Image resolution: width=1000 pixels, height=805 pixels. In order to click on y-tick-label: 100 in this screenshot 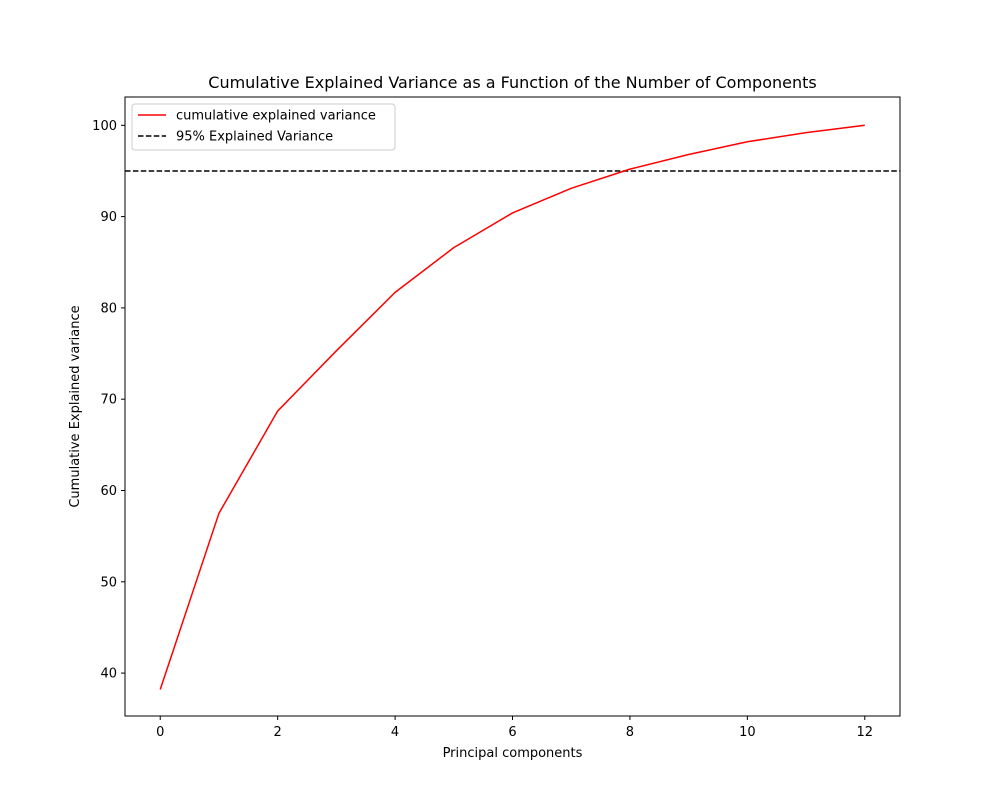, I will do `click(104, 126)`.